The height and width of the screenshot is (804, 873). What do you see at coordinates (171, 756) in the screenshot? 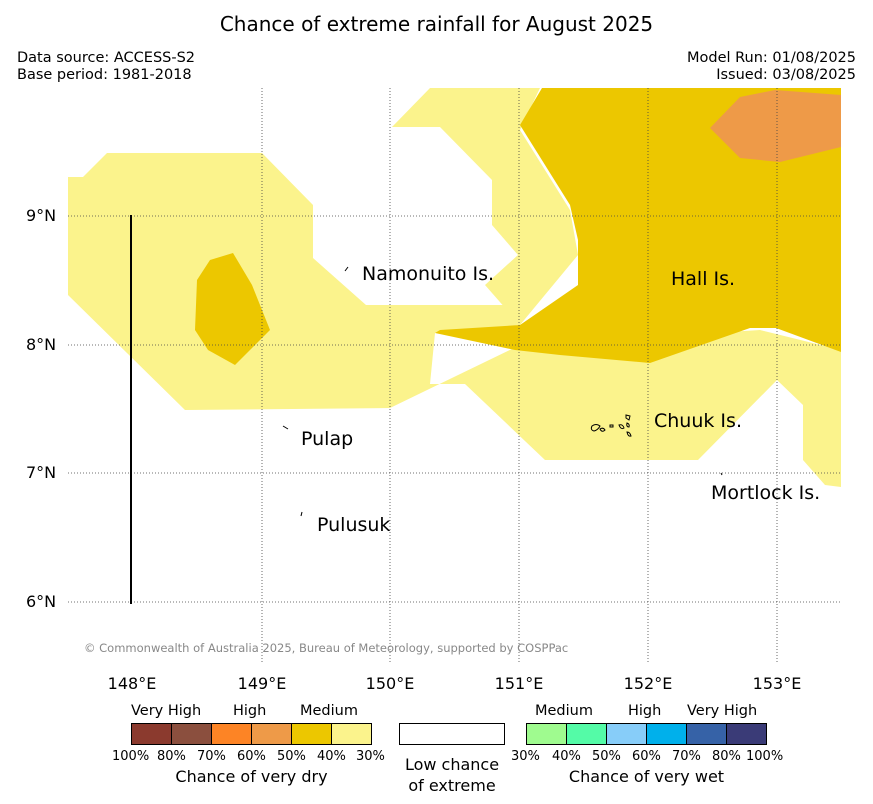
I see `dry-tick-80: 80%` at bounding box center [171, 756].